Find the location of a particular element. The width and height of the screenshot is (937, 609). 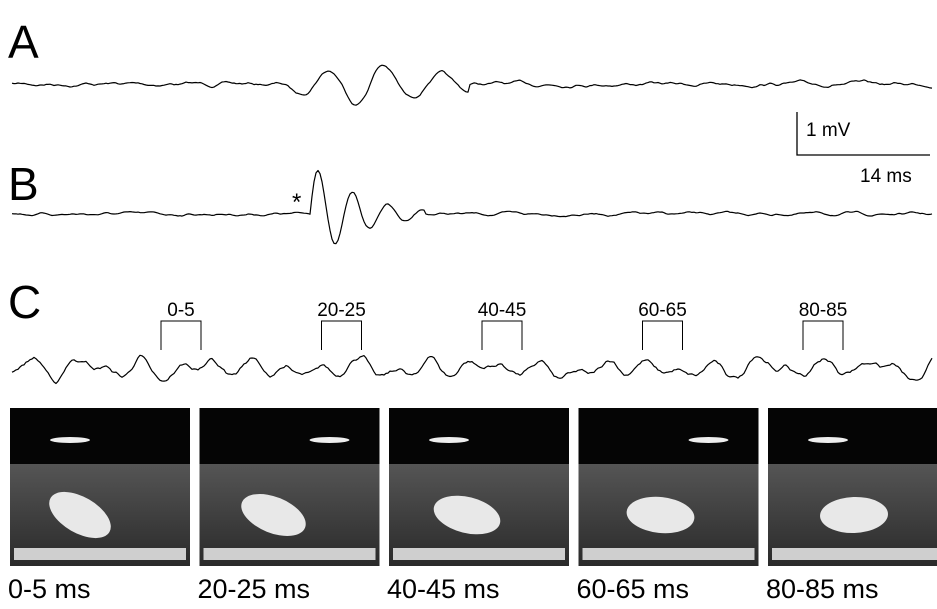

window-label: 60-65 is located at coordinates (662, 310).